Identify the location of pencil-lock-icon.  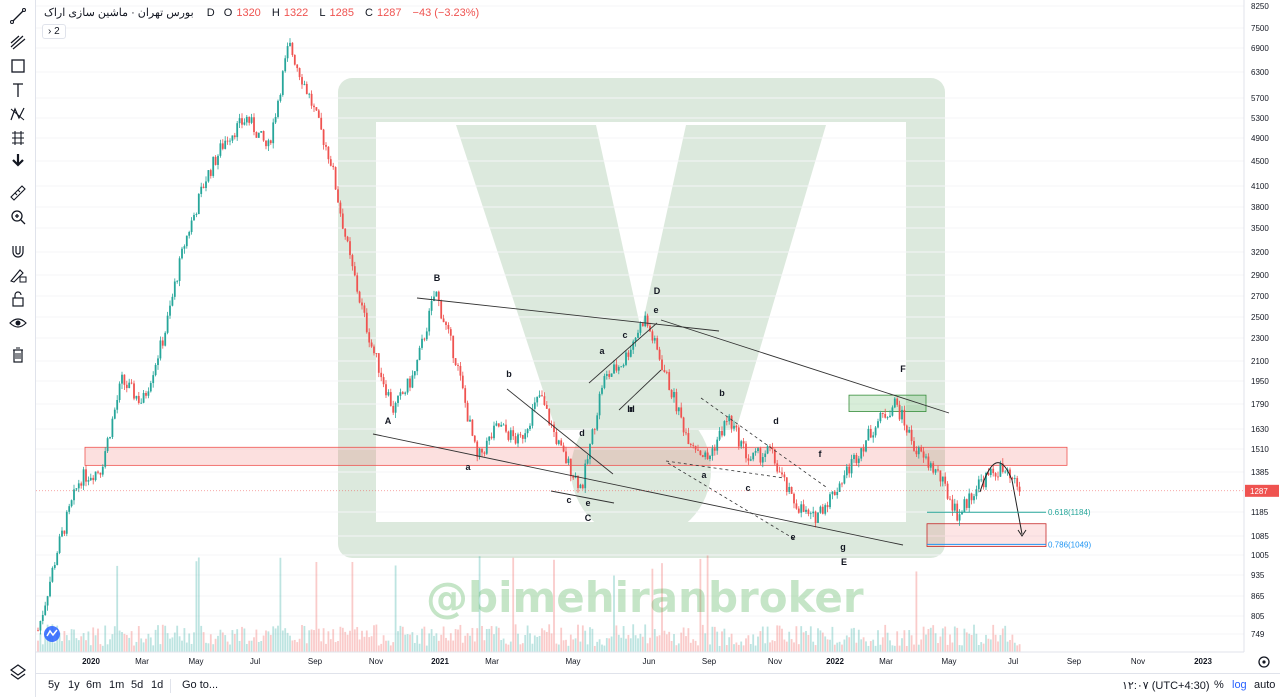
(18, 275).